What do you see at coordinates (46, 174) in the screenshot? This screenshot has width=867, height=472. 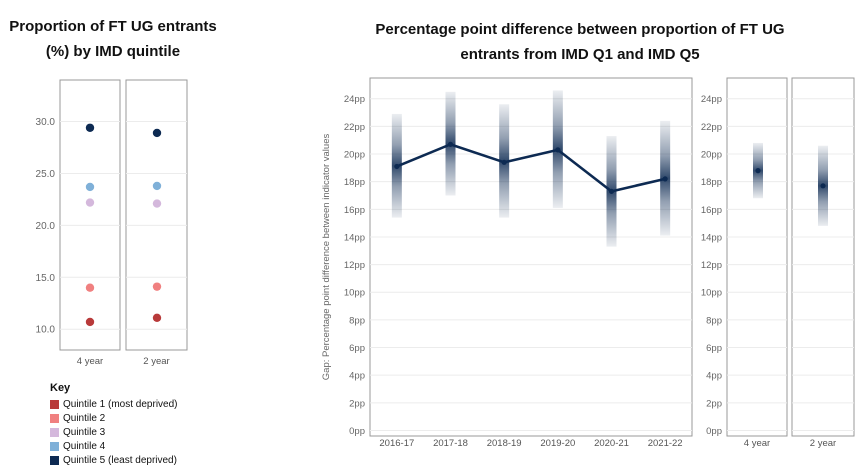 I see `left-y-tick-label: 25.0` at bounding box center [46, 174].